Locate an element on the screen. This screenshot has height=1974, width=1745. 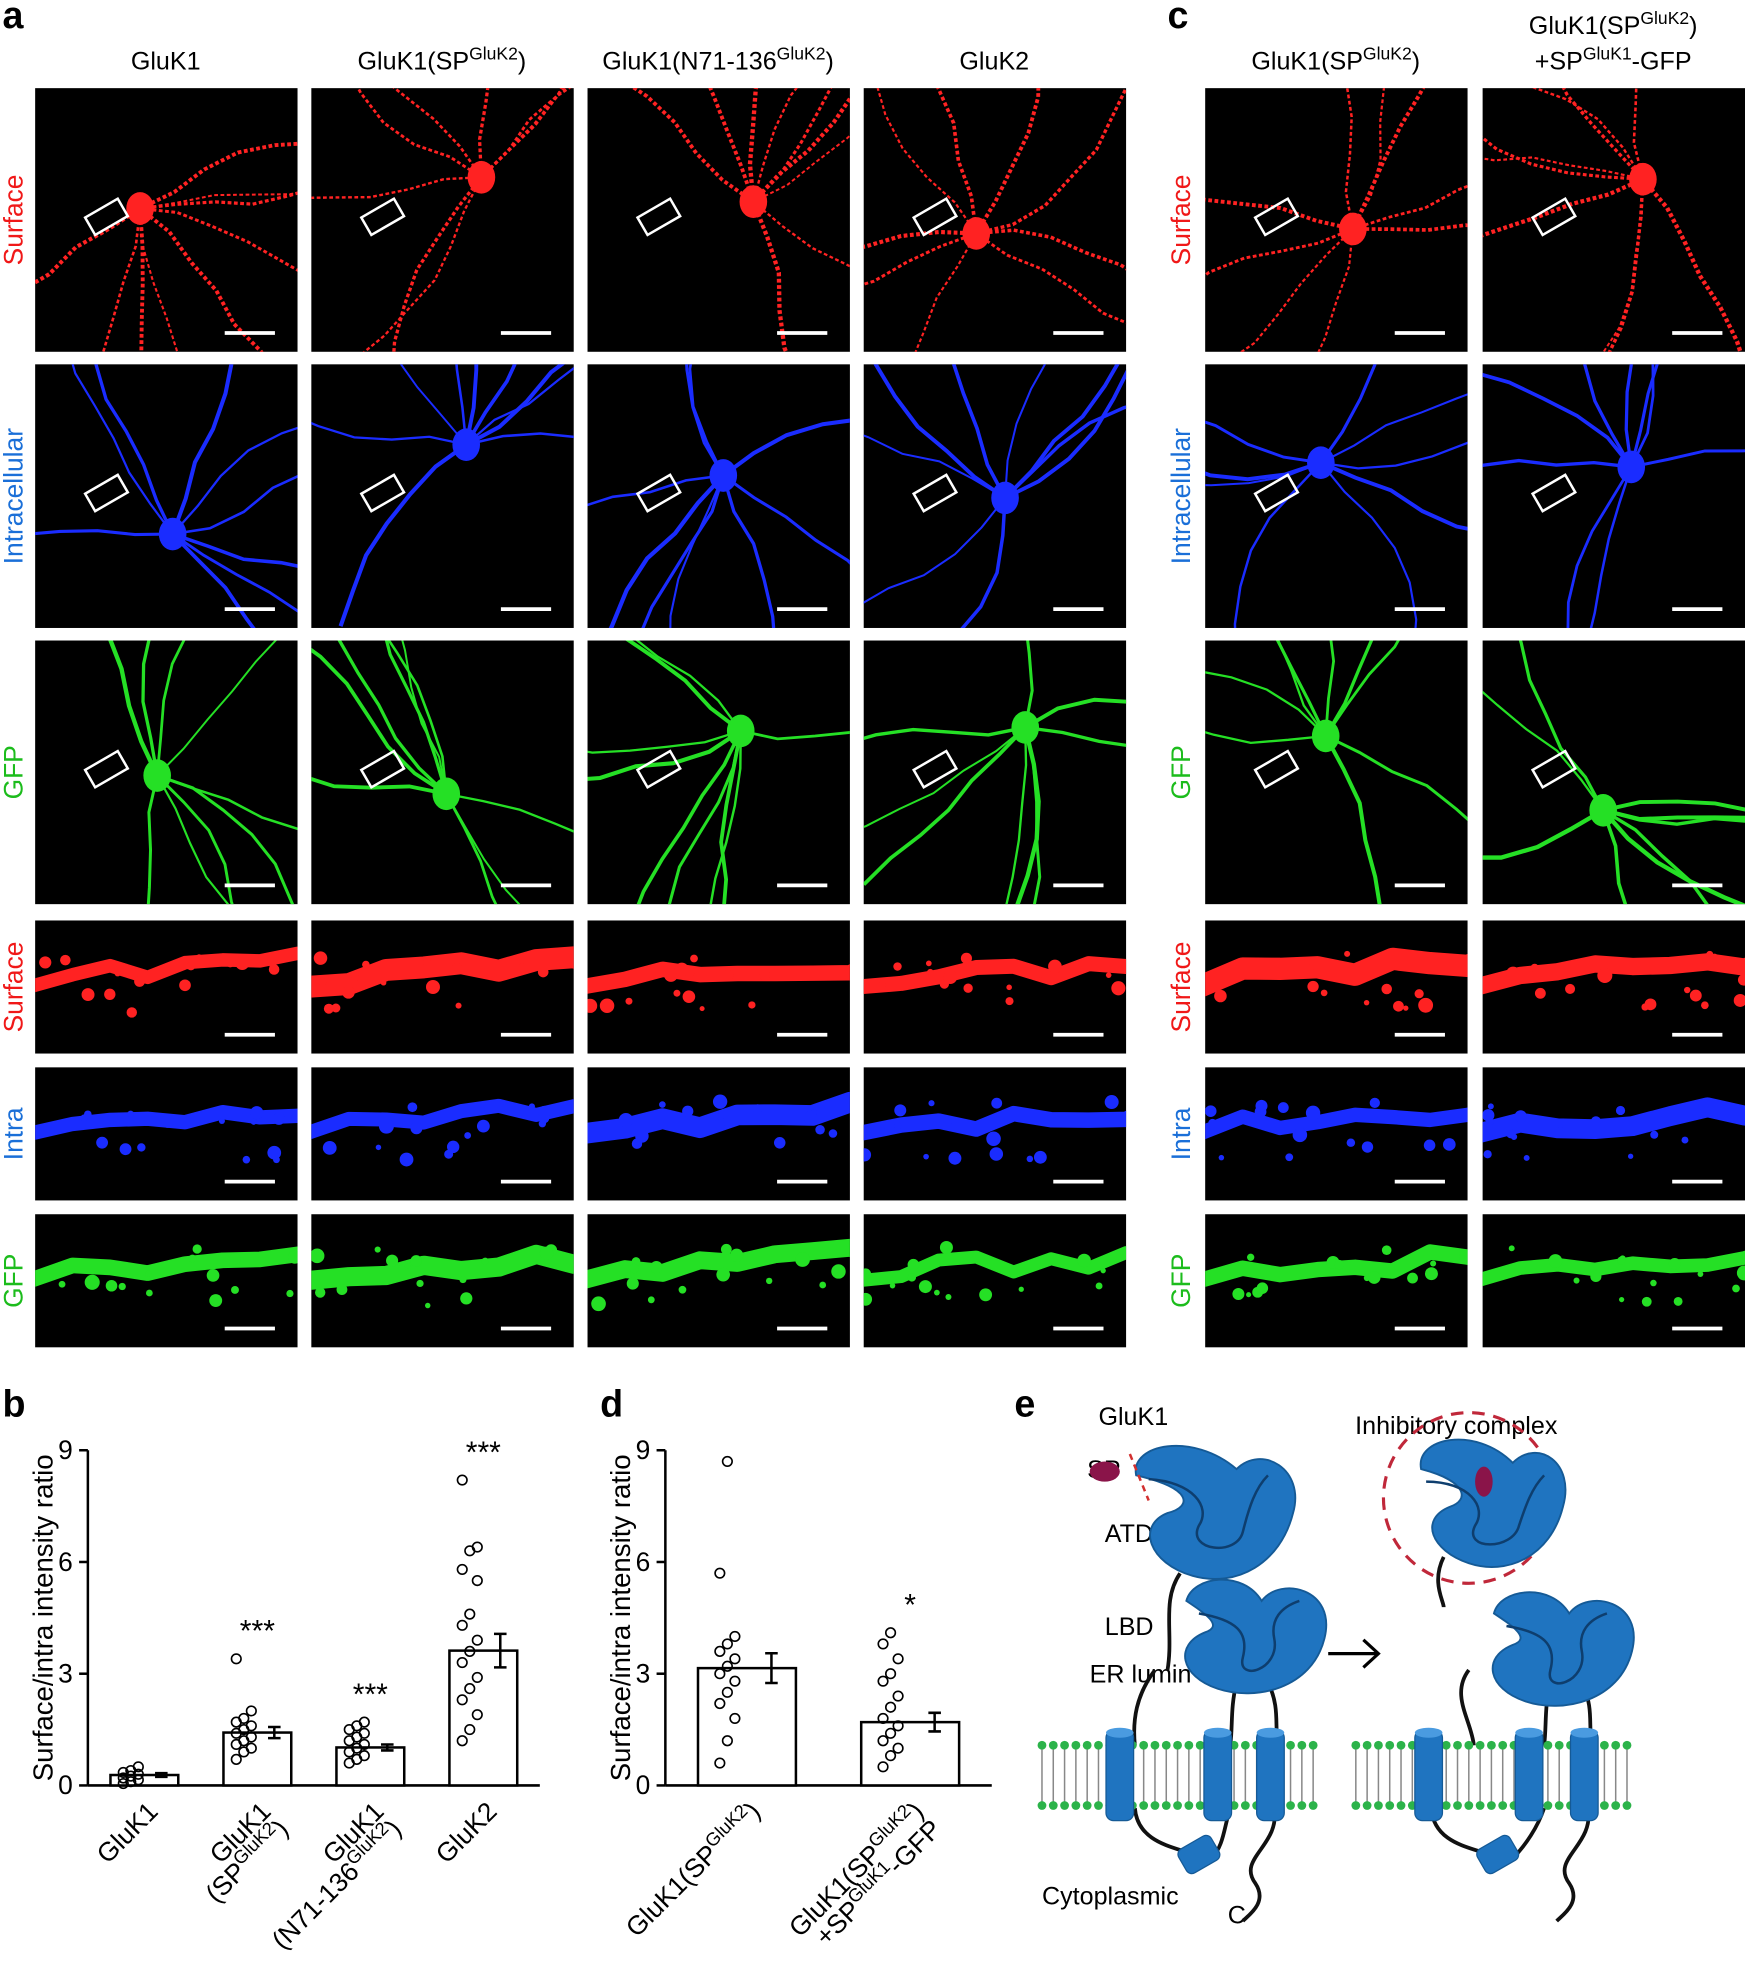
row-label: Intracellular is located at coordinates (1181, 496).